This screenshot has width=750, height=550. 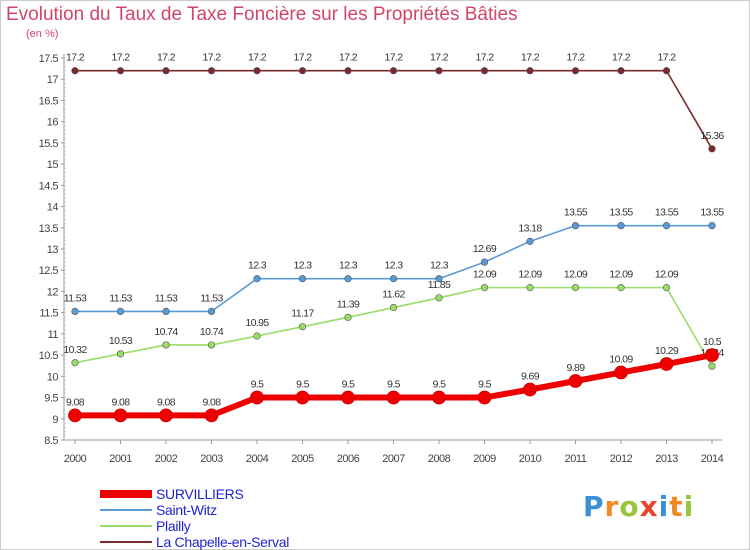 I want to click on y-tick-label: 15, so click(x=53, y=165).